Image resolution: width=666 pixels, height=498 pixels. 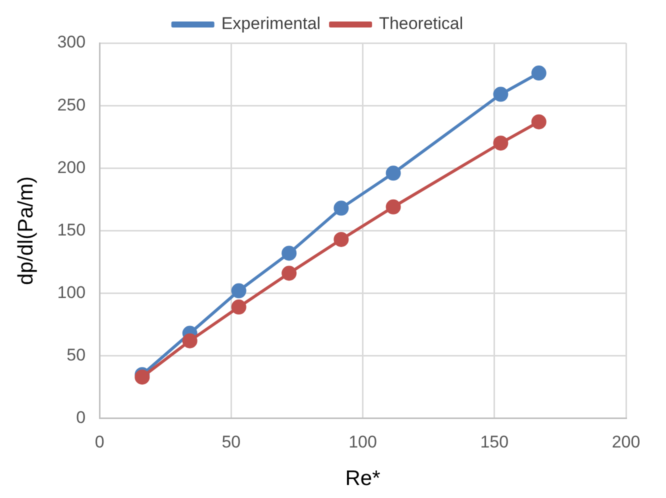 I want to click on legend-label: Experimental, so click(x=271, y=24).